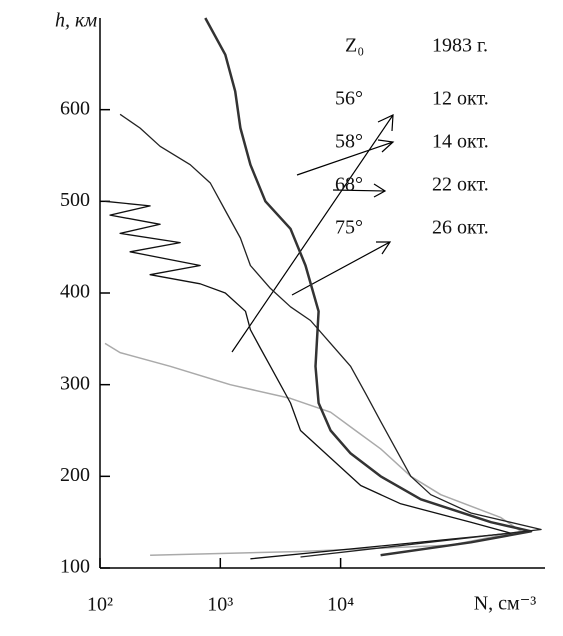  Describe the element at coordinates (313, 233) in the screenshot. I see `annotation-arrows` at that location.